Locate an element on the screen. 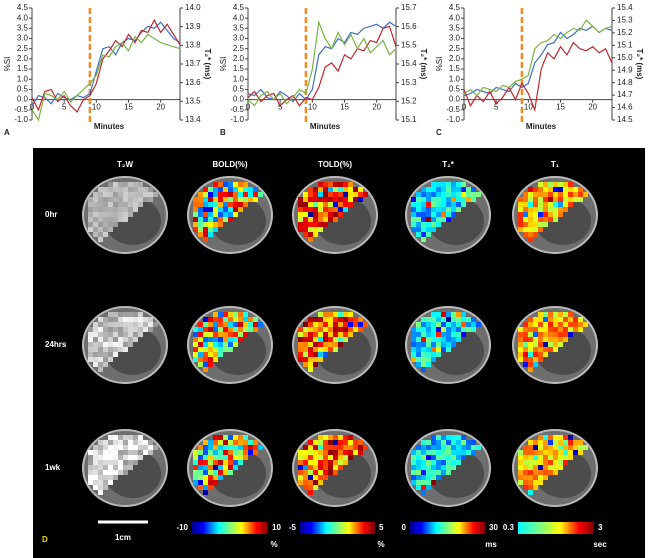 This screenshot has height=558, width=650. y-tick-label: 3.5 is located at coordinates (239, 27).